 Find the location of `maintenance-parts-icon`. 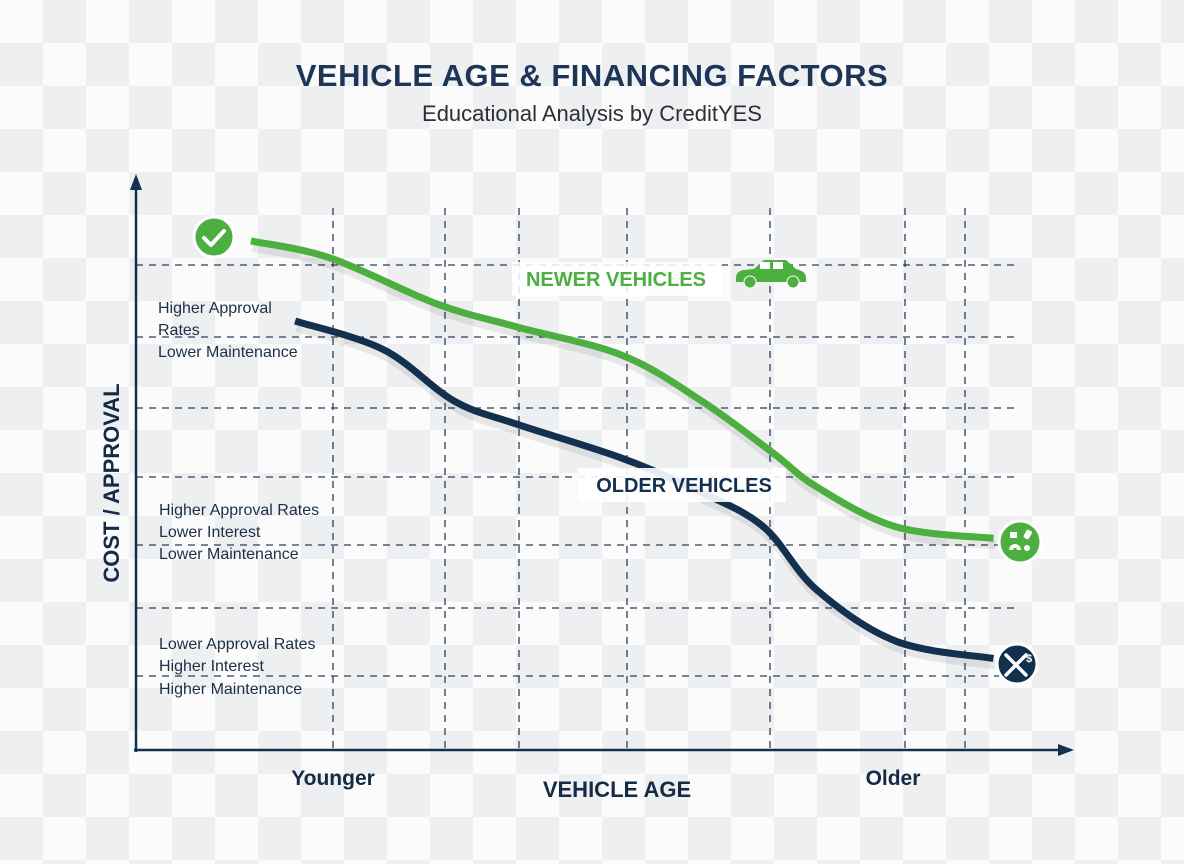

maintenance-parts-icon is located at coordinates (1020, 542).